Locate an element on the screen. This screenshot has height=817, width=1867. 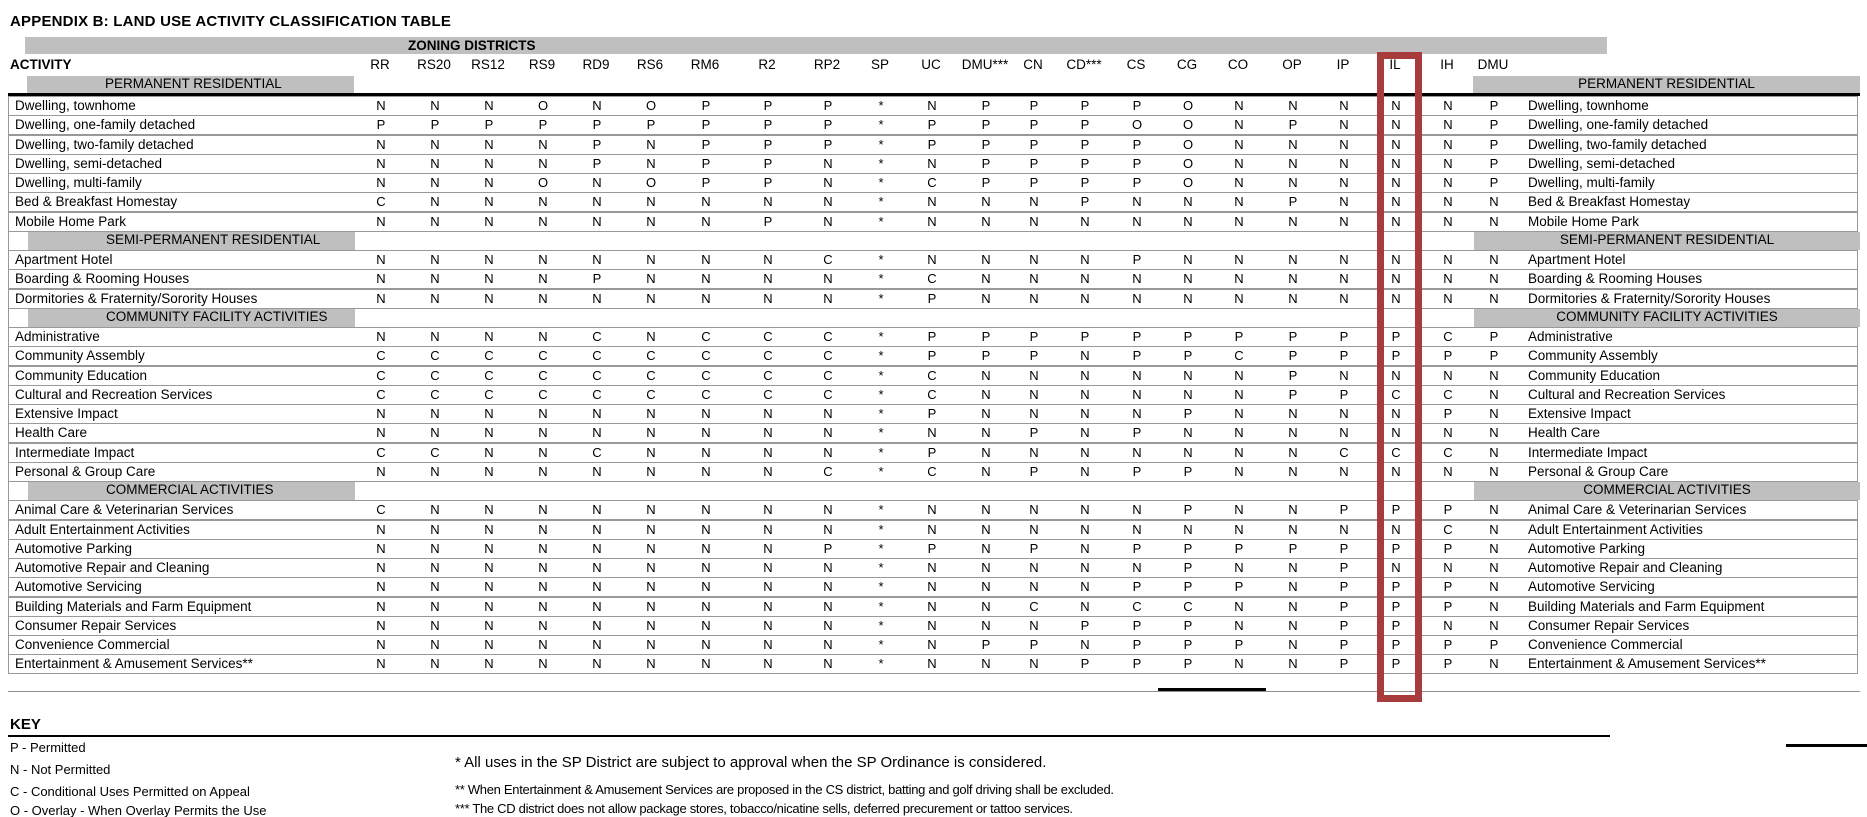
activity-label-right: Community Assembly is located at coordinates (1593, 356).